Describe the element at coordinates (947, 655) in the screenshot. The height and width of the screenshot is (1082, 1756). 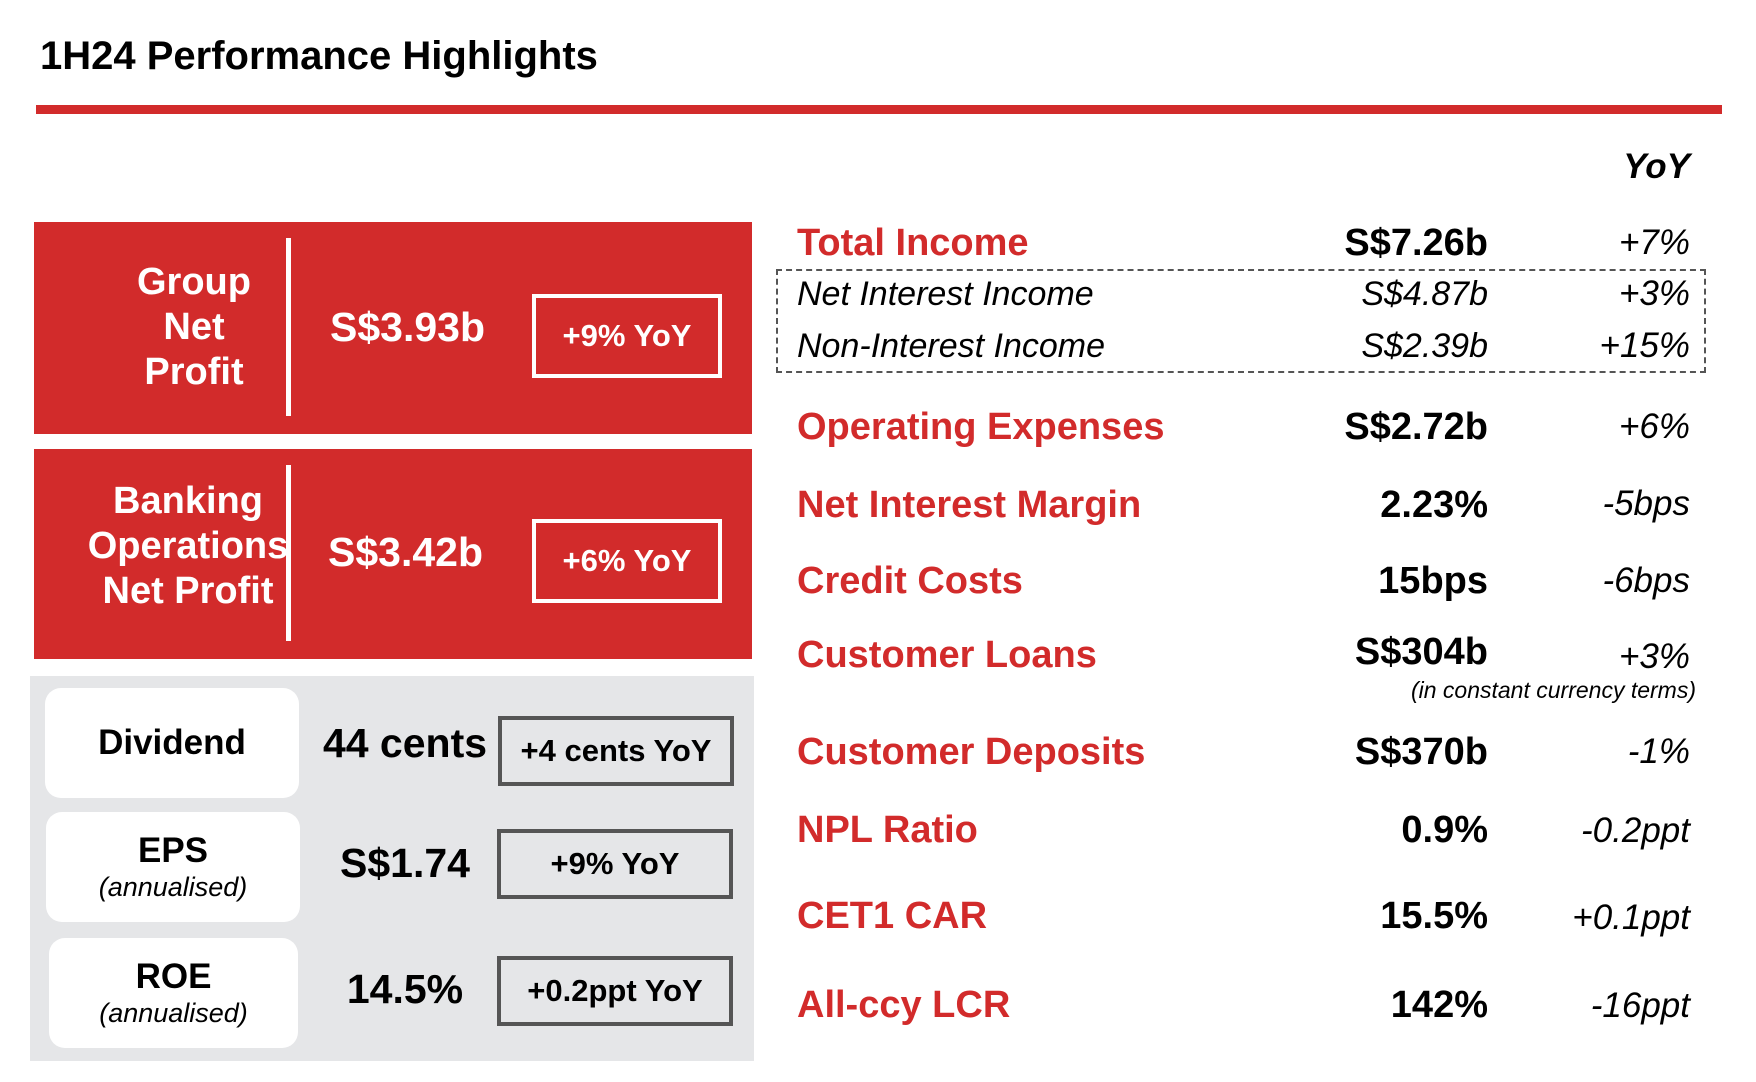
I see `metric-label: Customer Loans` at that location.